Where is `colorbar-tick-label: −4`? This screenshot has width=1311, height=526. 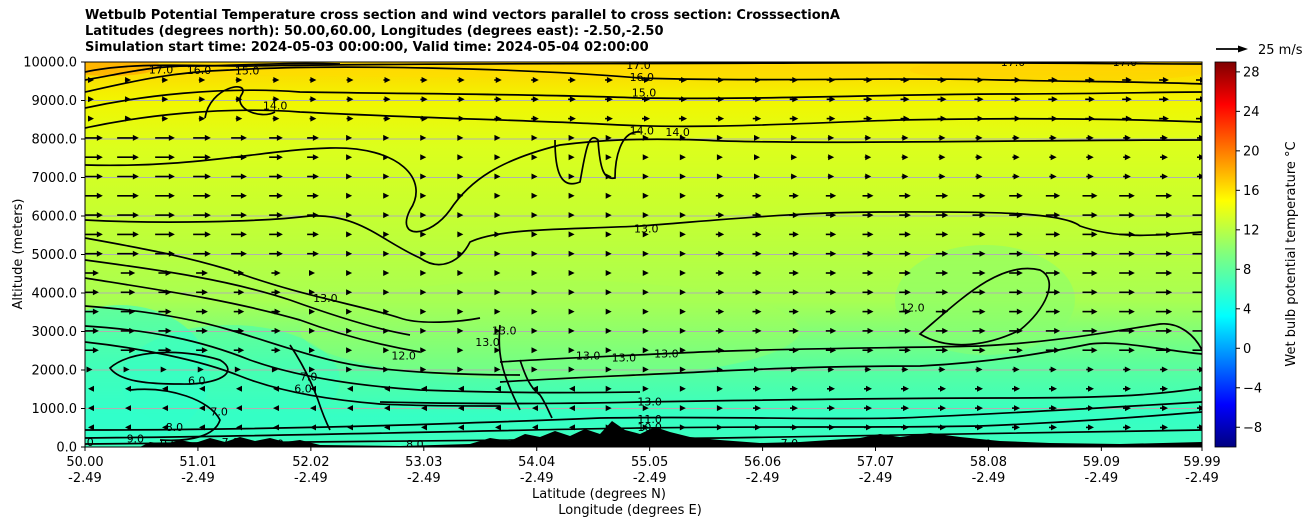 colorbar-tick-label: −4 is located at coordinates (1252, 388).